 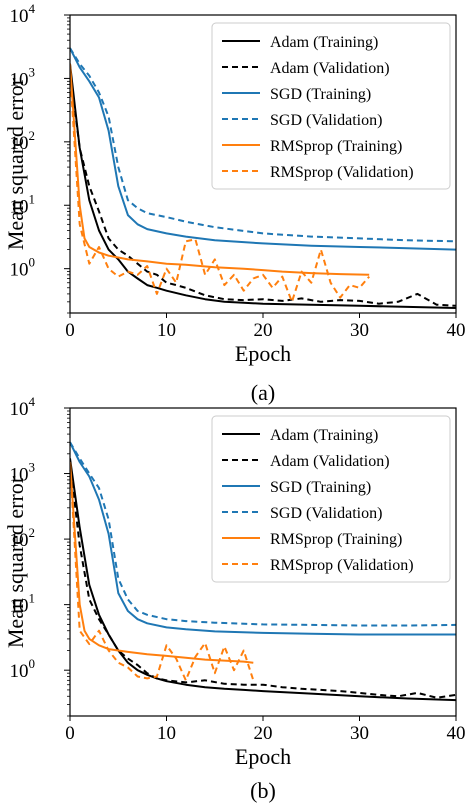 What do you see at coordinates (263, 392) in the screenshot?
I see `panel-caption: (a)` at bounding box center [263, 392].